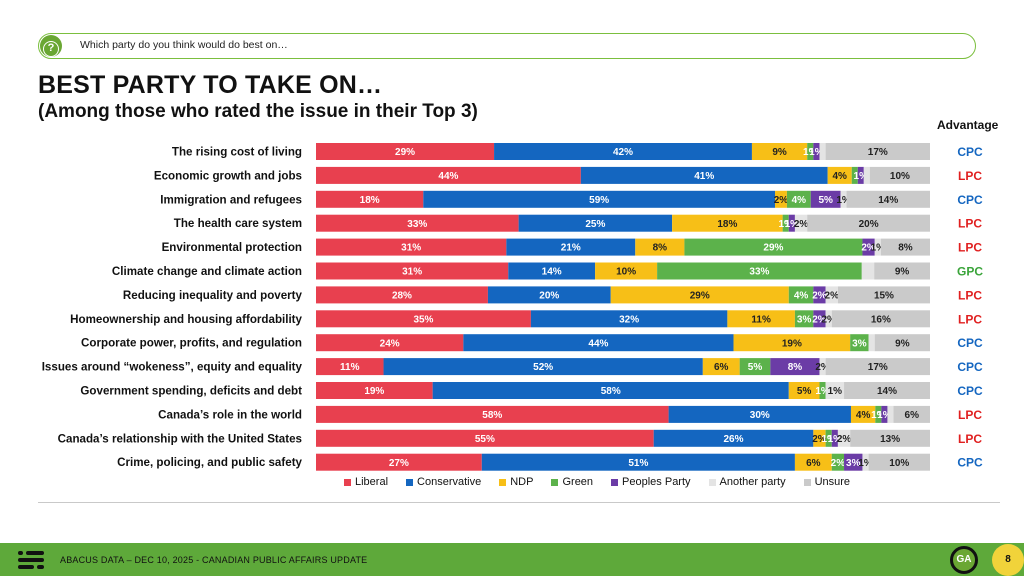  I want to click on data-label: 58%, so click(492, 415).